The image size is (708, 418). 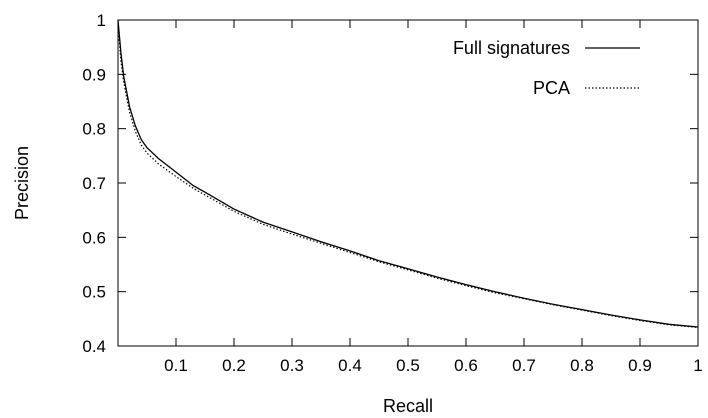 What do you see at coordinates (234, 365) in the screenshot?
I see `x-tick-label: 0.2` at bounding box center [234, 365].